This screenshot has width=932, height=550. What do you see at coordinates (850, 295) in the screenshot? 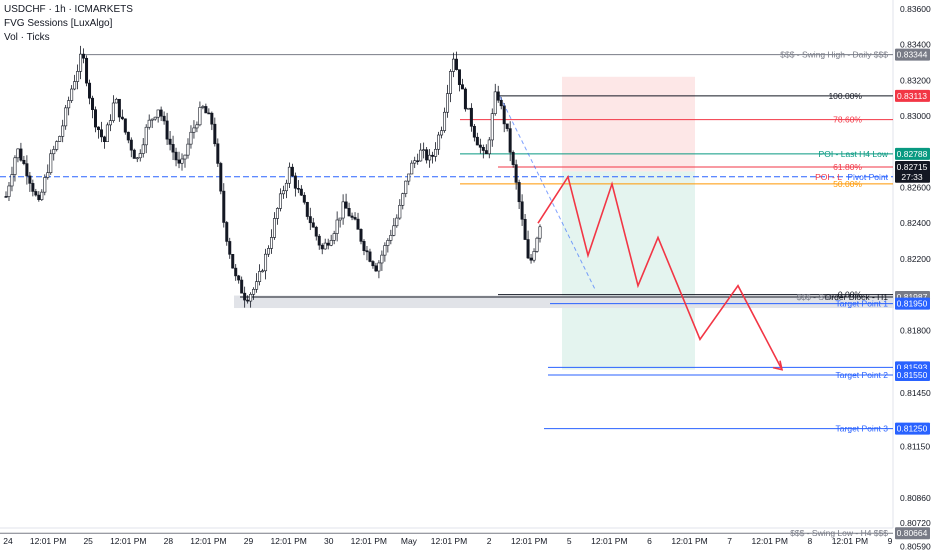
I see `level-label: 0.00%` at bounding box center [850, 295].